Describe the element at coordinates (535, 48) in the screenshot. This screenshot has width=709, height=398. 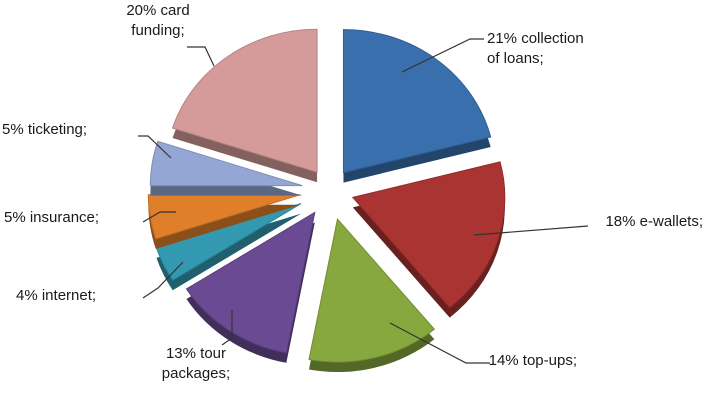
I see `slice-label: 21% collection of loans;` at that location.